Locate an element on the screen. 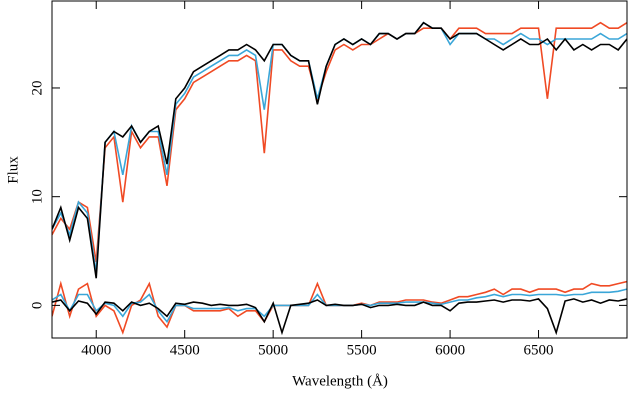 This screenshot has height=406, width=628. x-tick-label: 5500 is located at coordinates (362, 350).